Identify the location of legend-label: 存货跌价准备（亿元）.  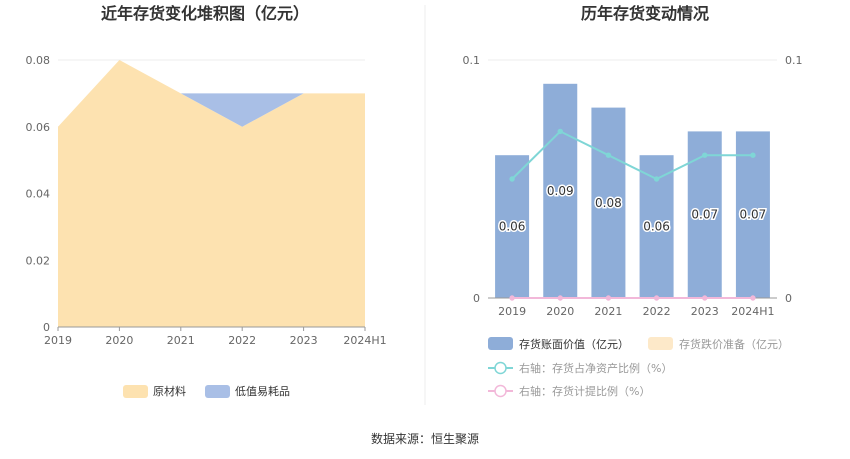
(734, 344).